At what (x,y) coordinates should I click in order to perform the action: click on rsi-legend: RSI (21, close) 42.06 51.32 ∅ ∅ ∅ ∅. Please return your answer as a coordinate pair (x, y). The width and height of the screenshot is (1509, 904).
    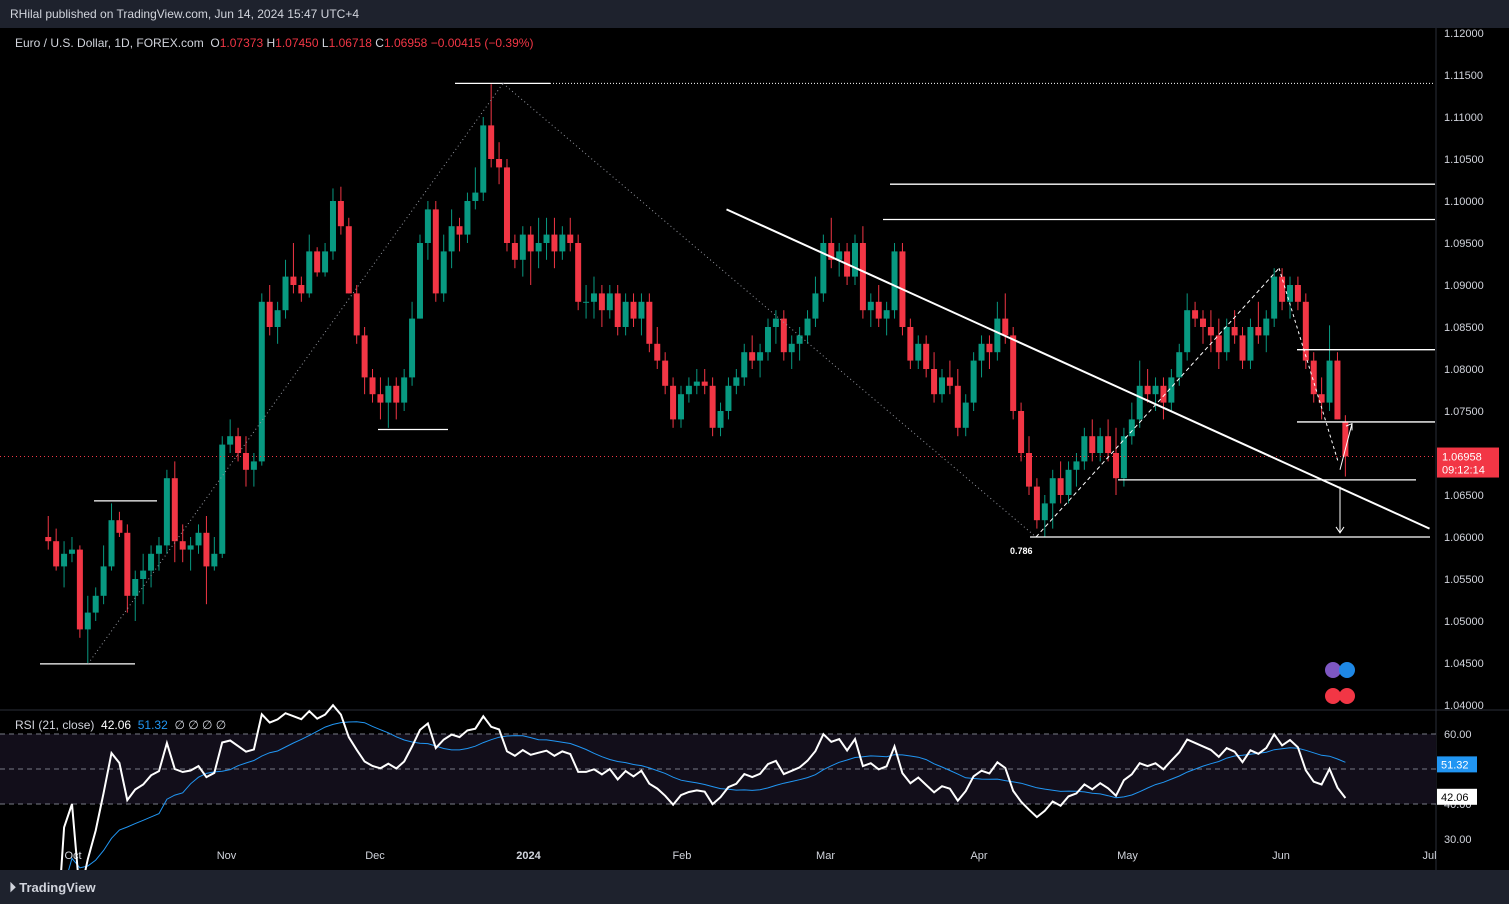
    Looking at the image, I should click on (120, 725).